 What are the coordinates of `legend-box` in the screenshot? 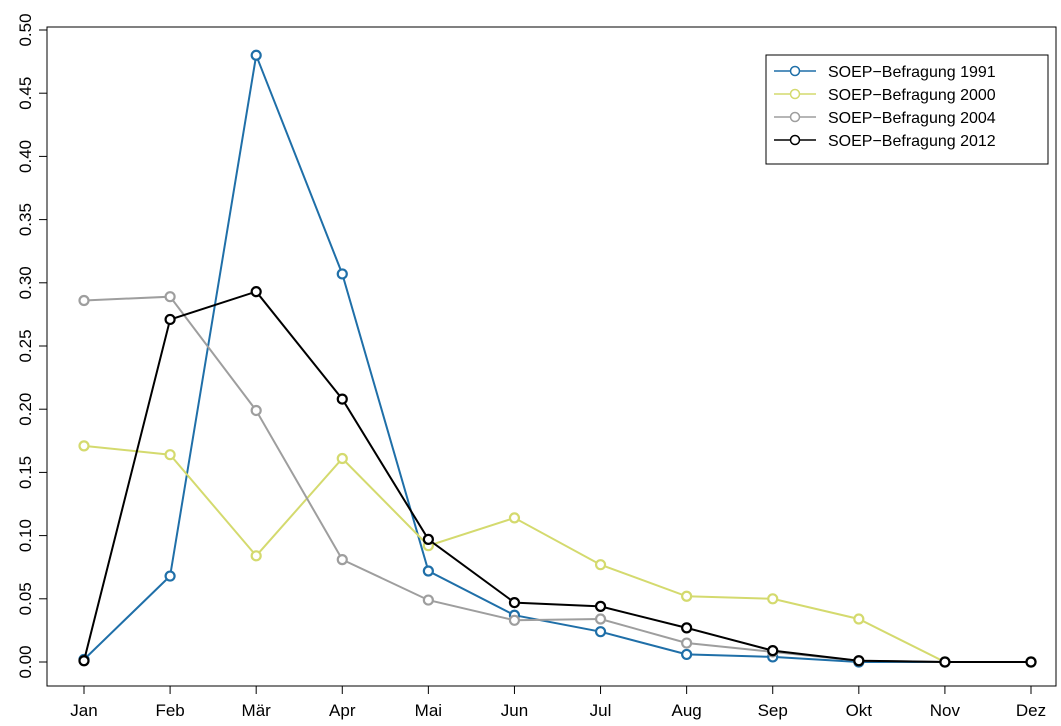 It's located at (907, 109).